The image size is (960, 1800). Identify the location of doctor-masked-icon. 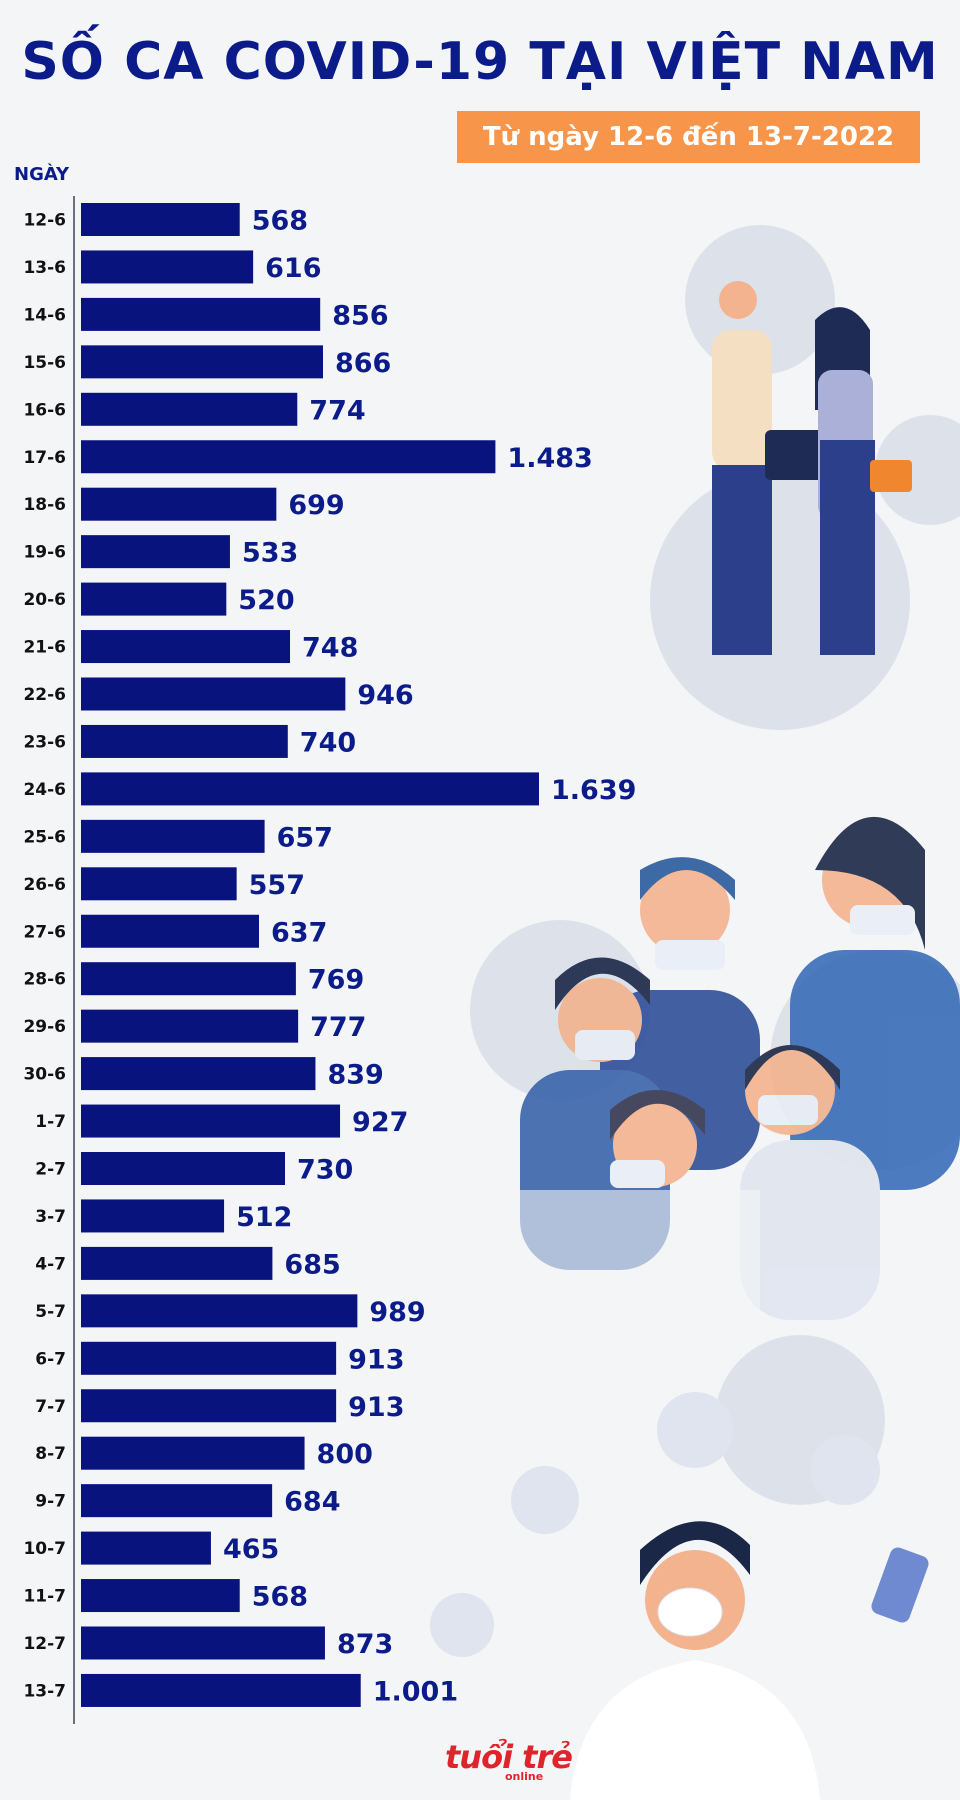
(679, 1596).